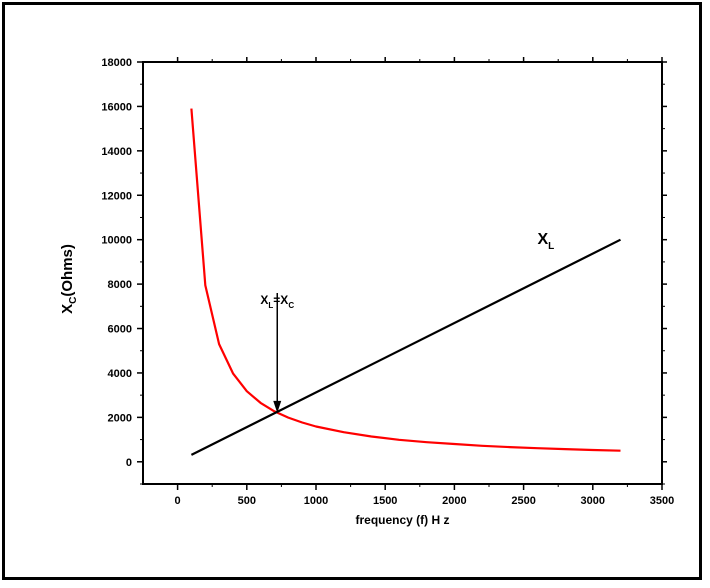 This screenshot has width=710, height=588. Describe the element at coordinates (277, 406) in the screenshot. I see `arrow-head` at that location.